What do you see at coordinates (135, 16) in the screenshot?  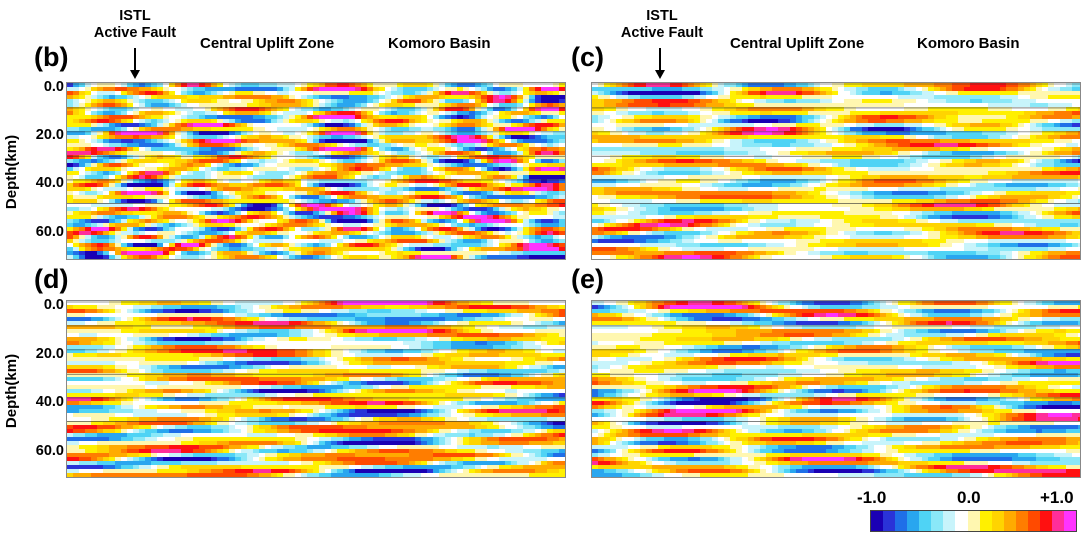 I see `fault-name-left: ISTL` at bounding box center [135, 16].